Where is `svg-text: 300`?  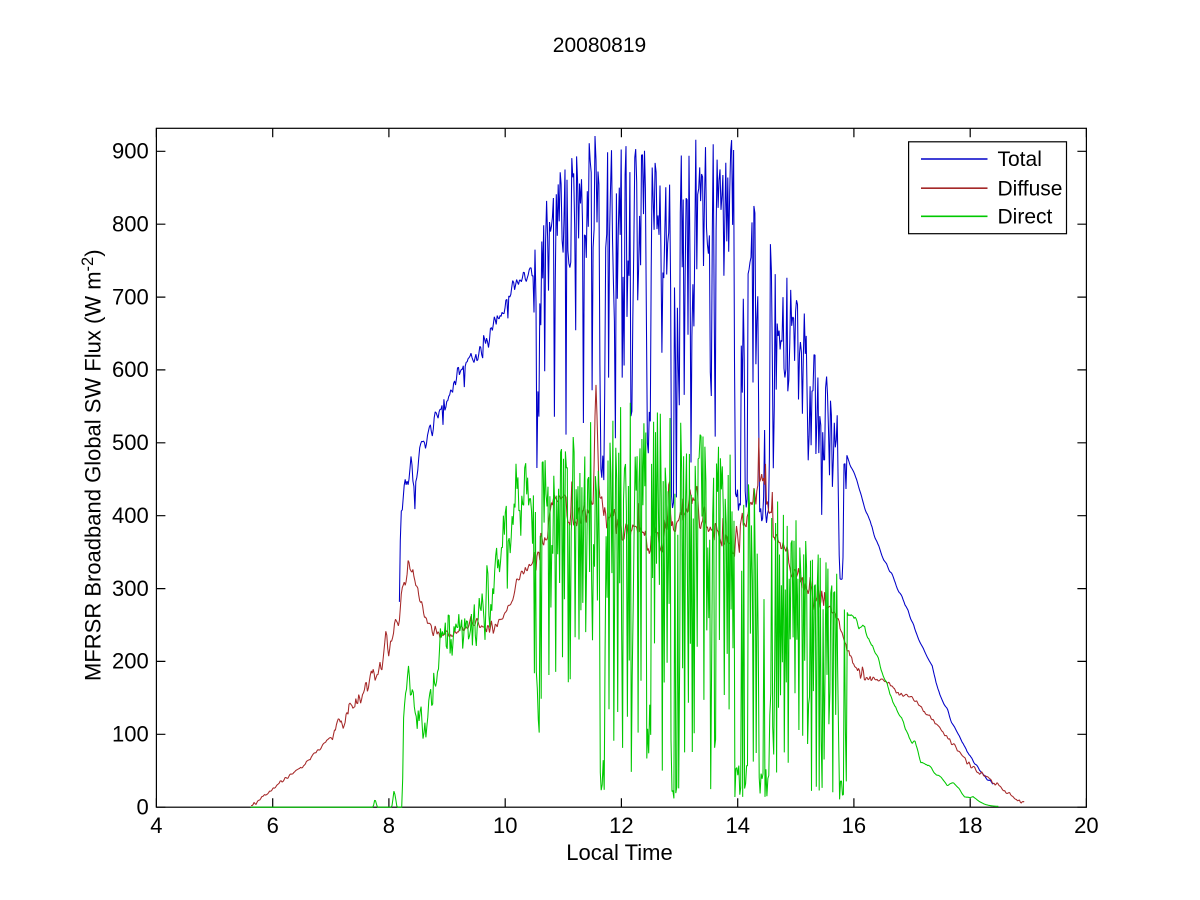
svg-text: 300 is located at coordinates (130, 588).